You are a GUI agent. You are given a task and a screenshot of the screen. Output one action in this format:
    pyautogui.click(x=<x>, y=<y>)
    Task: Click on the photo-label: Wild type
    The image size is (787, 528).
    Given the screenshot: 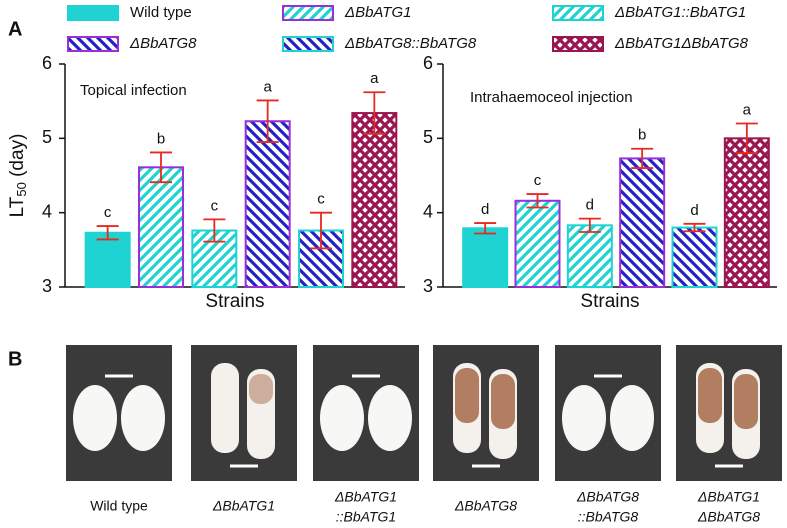 What is the action you would take?
    pyautogui.click(x=119, y=506)
    